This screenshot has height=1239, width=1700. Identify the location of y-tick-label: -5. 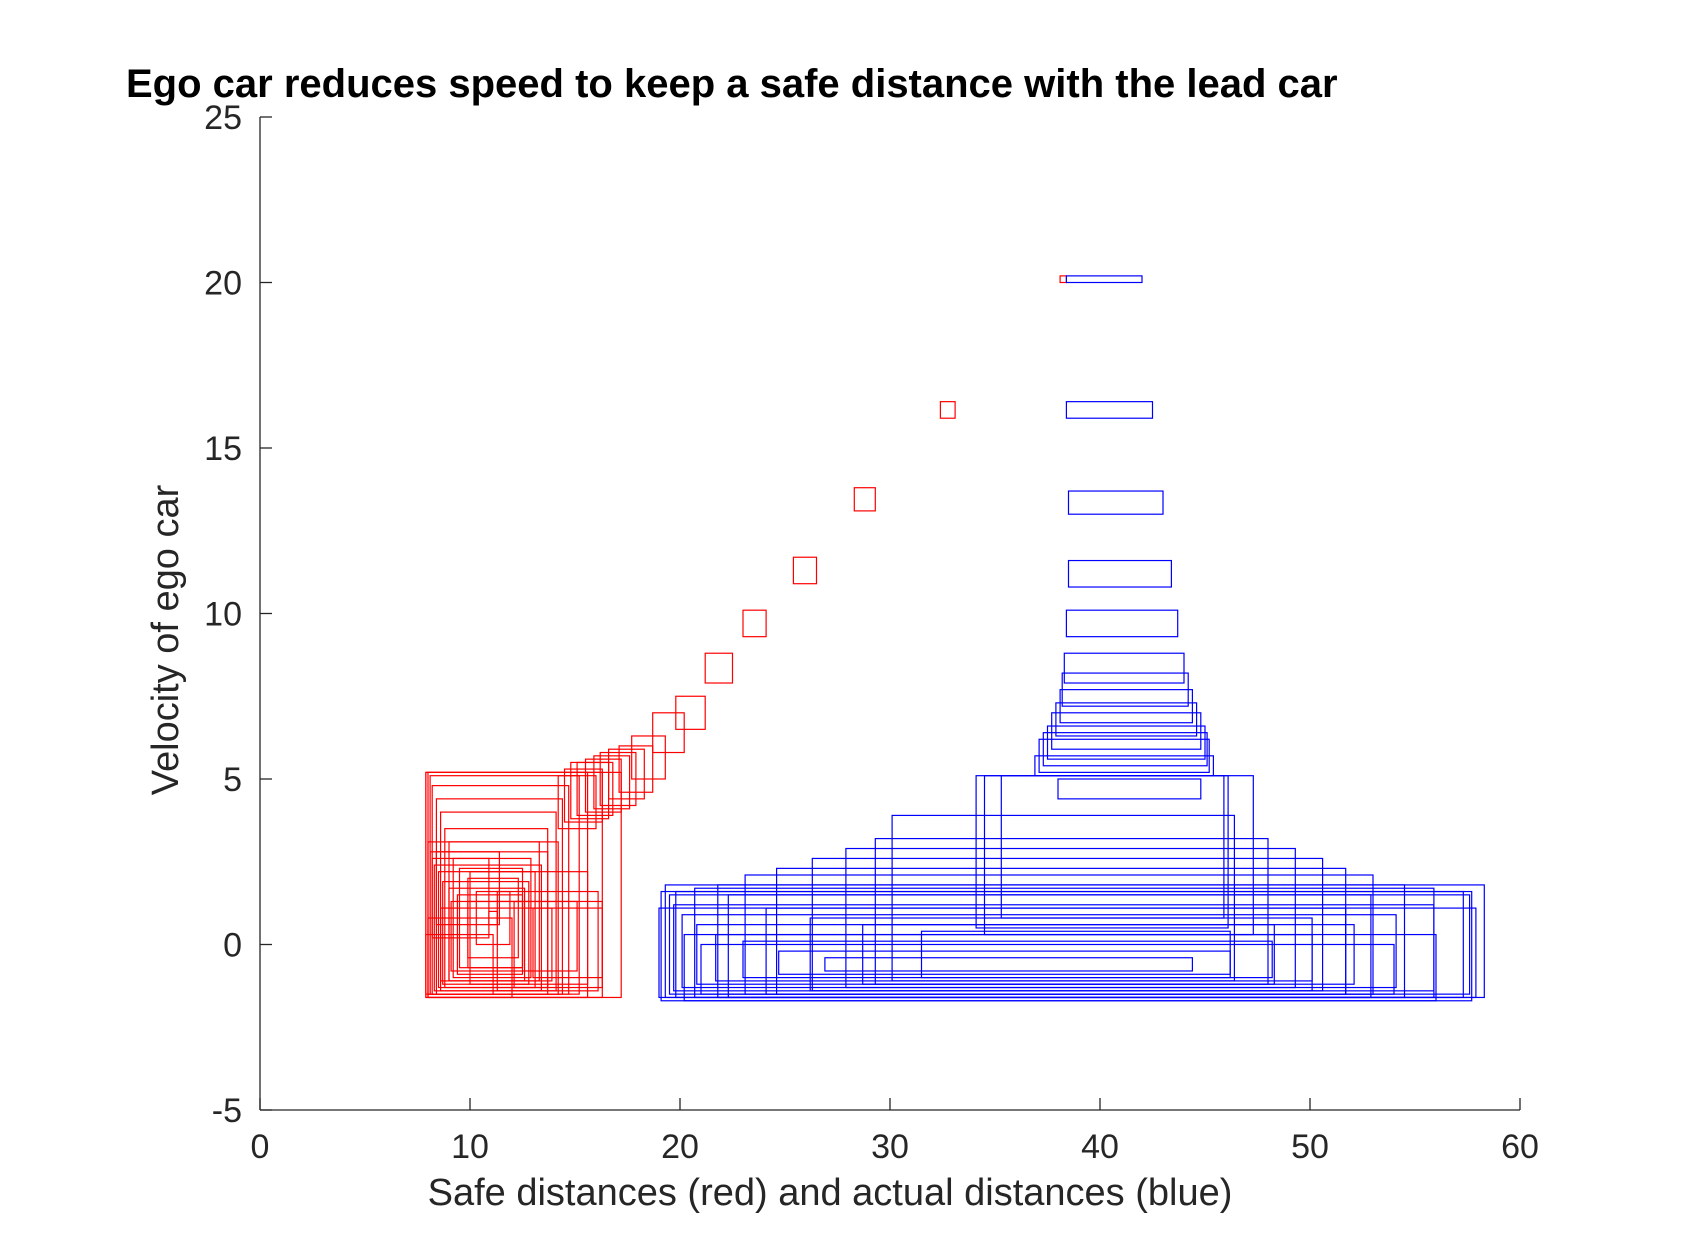
(227, 1111).